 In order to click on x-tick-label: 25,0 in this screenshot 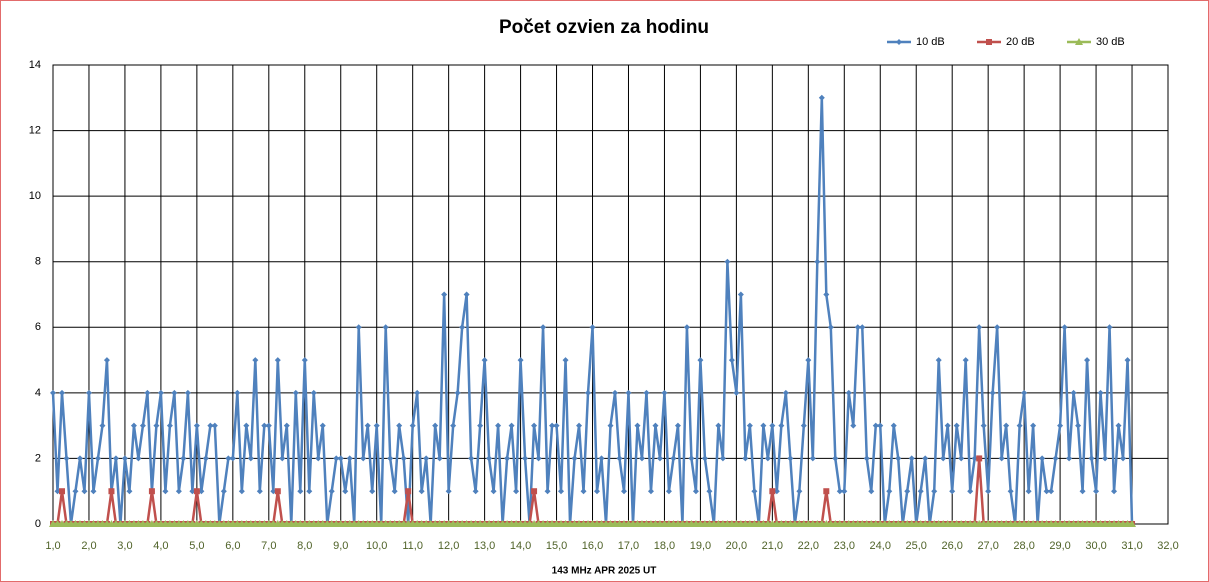, I will do `click(916, 546)`.